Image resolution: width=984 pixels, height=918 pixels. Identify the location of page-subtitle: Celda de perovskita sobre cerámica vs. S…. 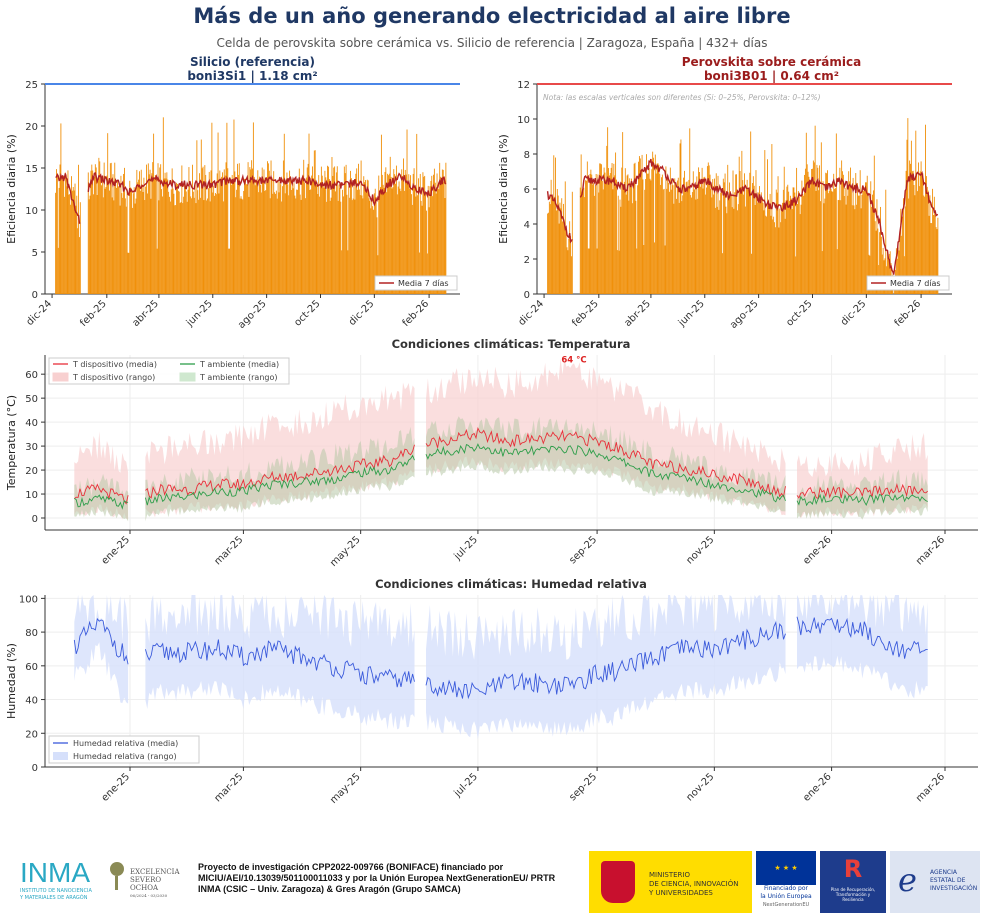
(492, 43).